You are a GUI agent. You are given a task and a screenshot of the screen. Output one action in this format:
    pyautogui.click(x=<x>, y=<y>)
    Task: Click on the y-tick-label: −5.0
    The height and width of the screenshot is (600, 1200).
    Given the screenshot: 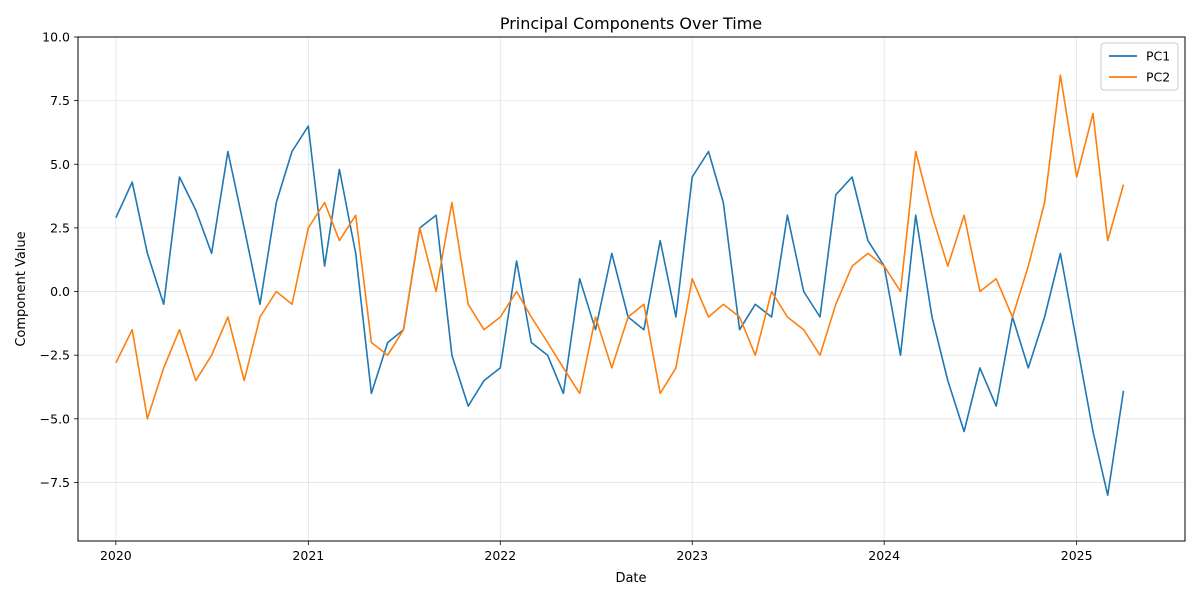 What is the action you would take?
    pyautogui.click(x=55, y=418)
    